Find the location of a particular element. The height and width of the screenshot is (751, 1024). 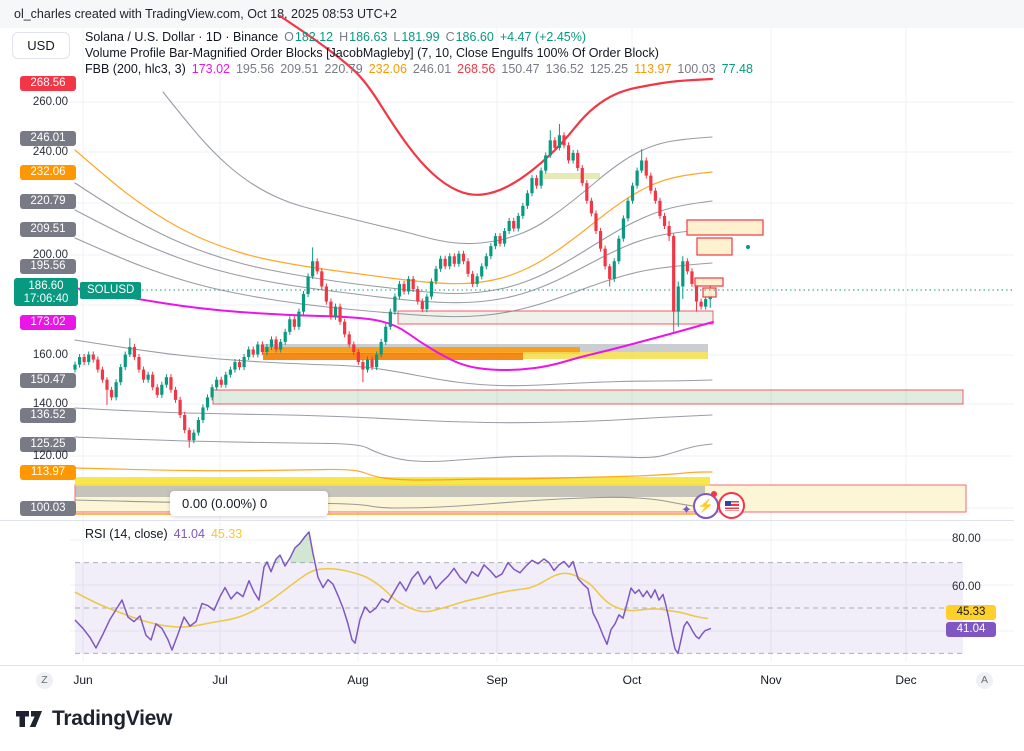

rsi-band-background is located at coordinates (519, 608).